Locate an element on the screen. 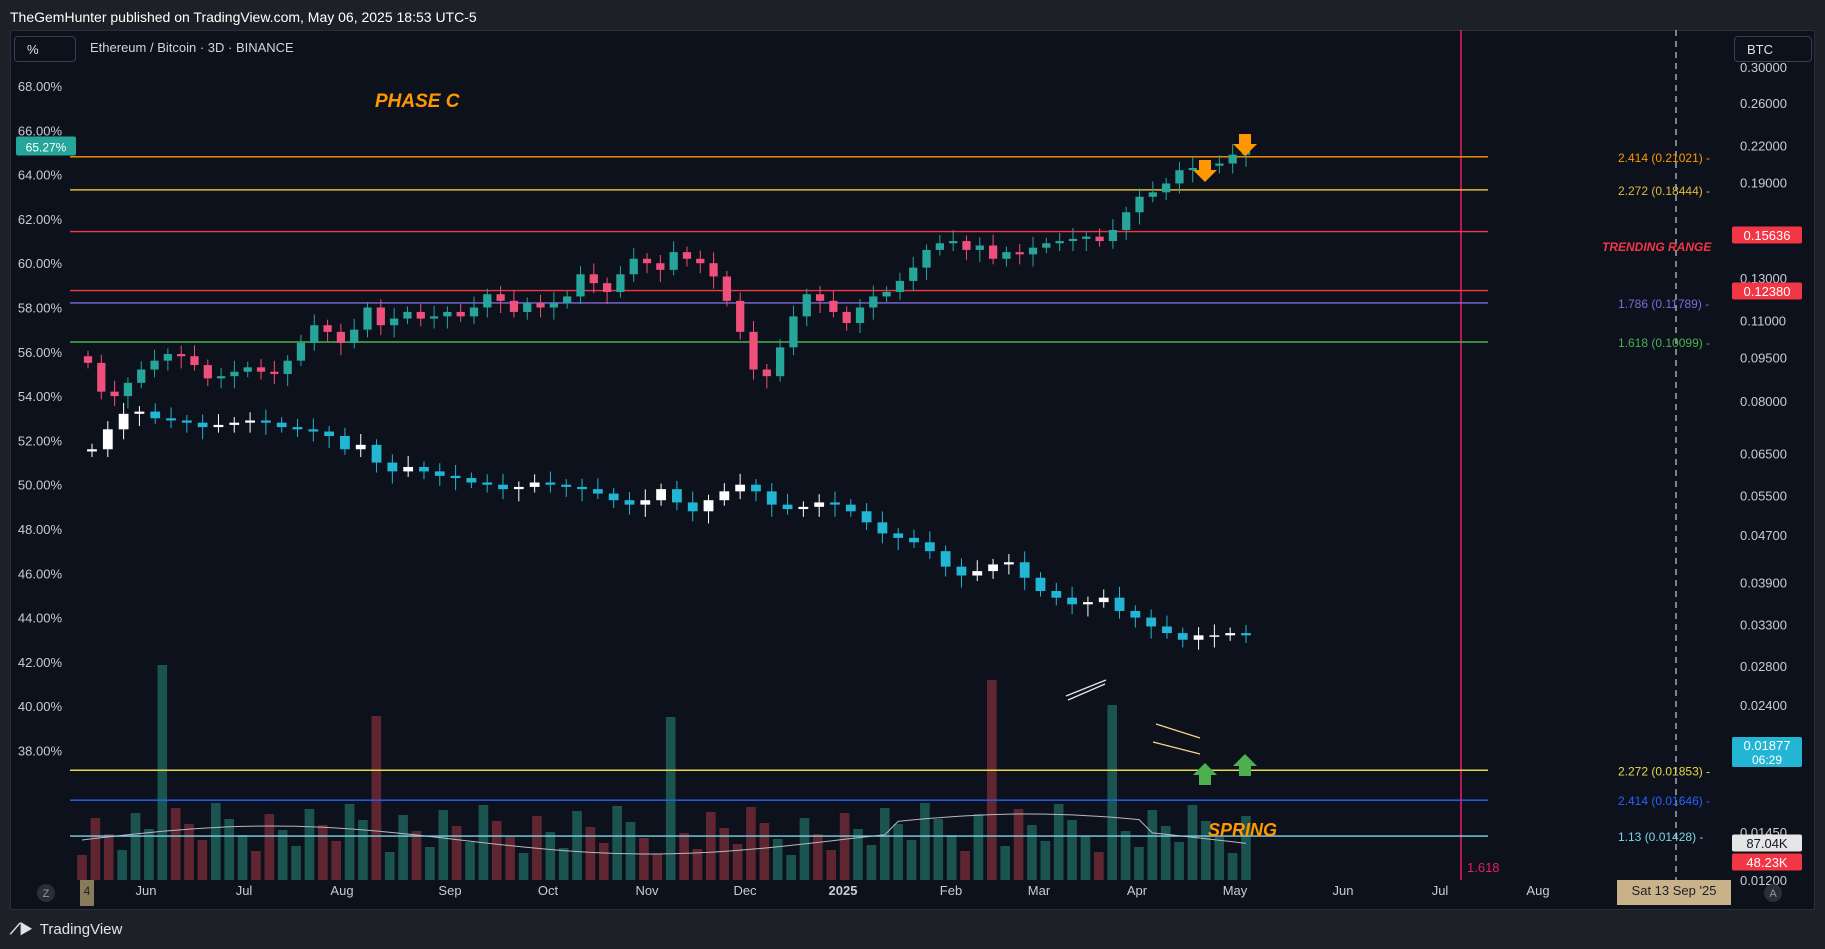 The image size is (1825, 949). x-axis-start-label: 4 is located at coordinates (87, 891).